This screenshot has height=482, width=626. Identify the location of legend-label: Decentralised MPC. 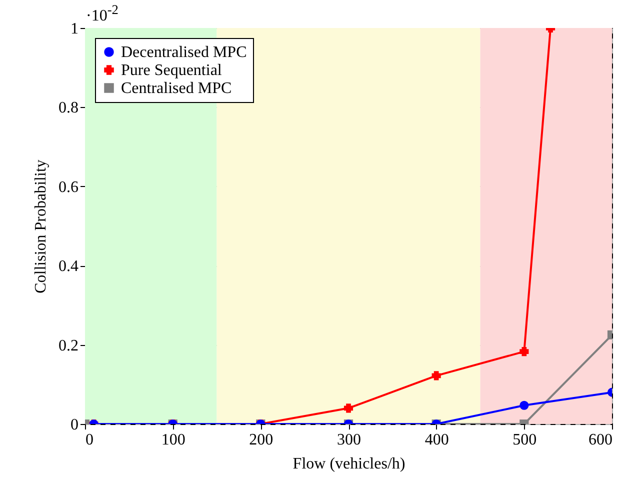
(184, 52).